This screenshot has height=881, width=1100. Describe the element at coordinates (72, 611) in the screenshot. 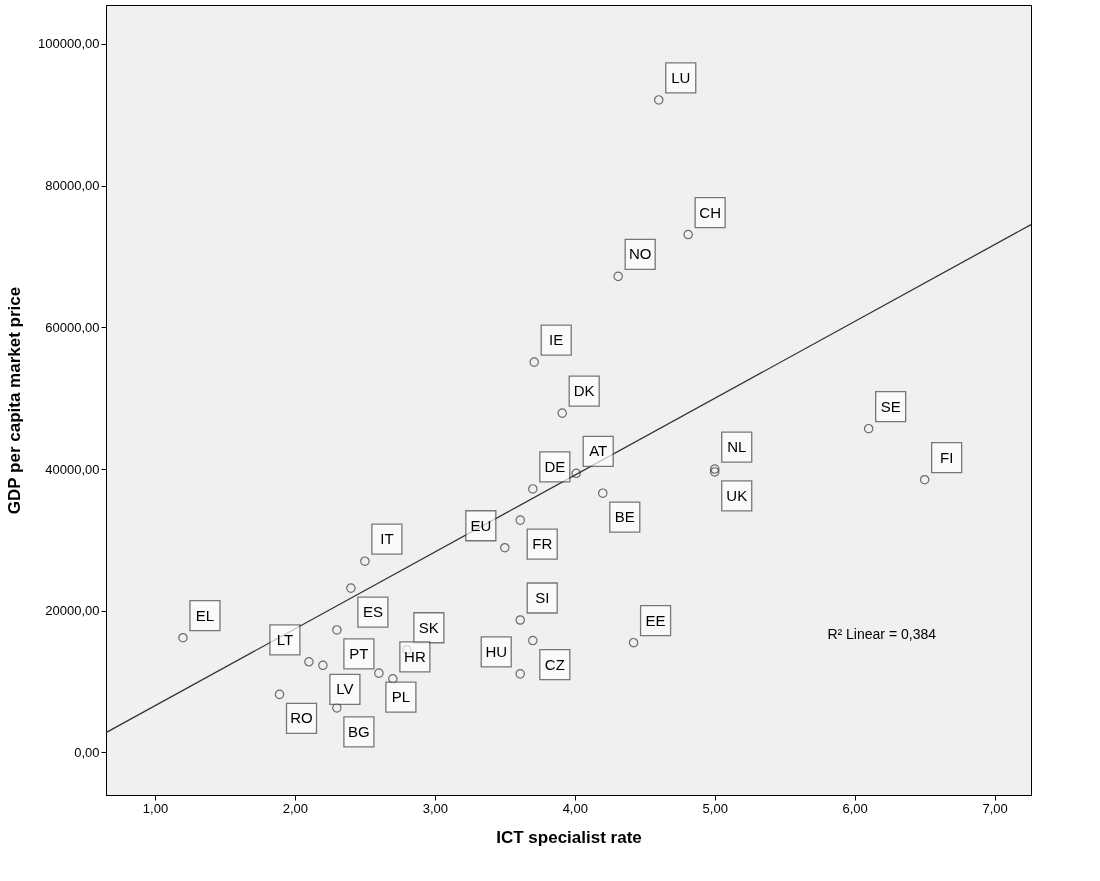

I see `y-tick-label: 20000,00` at that location.